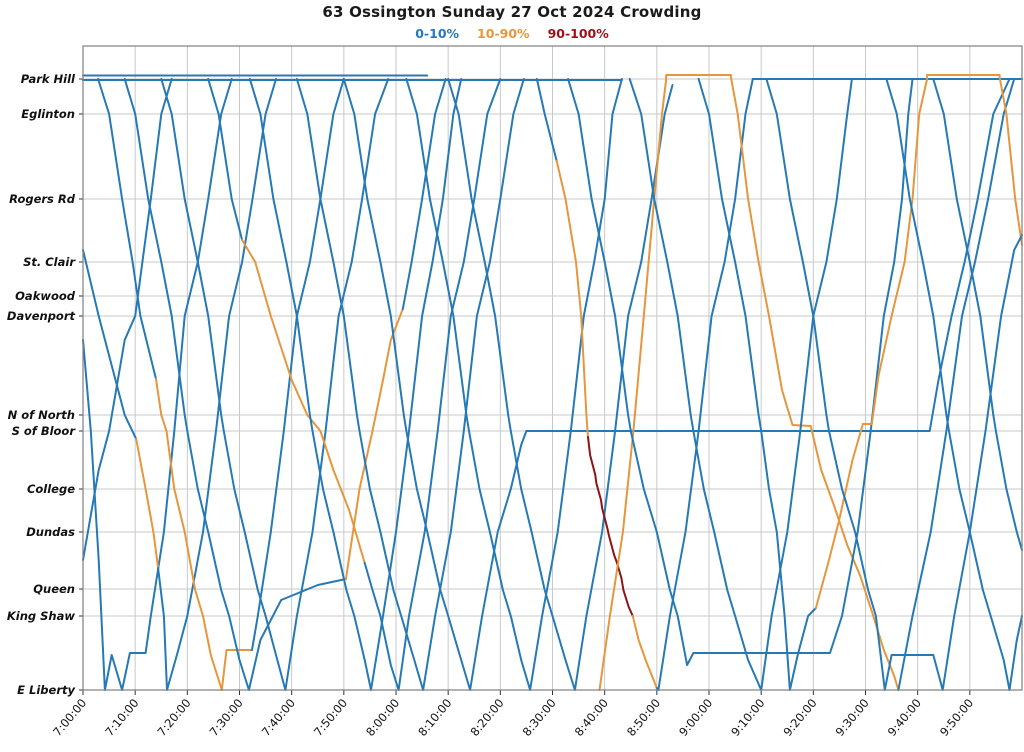 Image resolution: width=1024 pixels, height=752 pixels. What do you see at coordinates (330, 717) in the screenshot?
I see `time-label: 7:50:00` at bounding box center [330, 717].